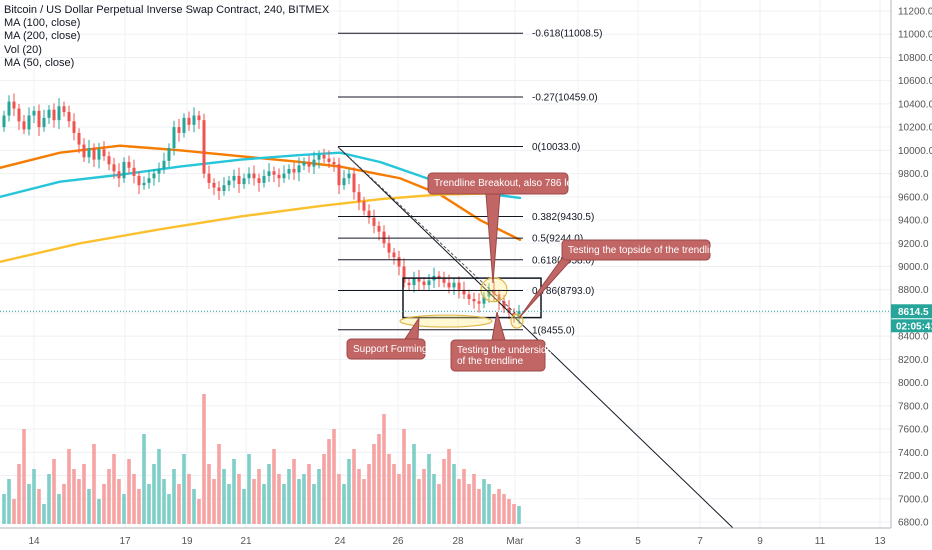 The image size is (932, 550). Describe the element at coordinates (34, 541) in the screenshot. I see `time-tick-label: 14` at that location.